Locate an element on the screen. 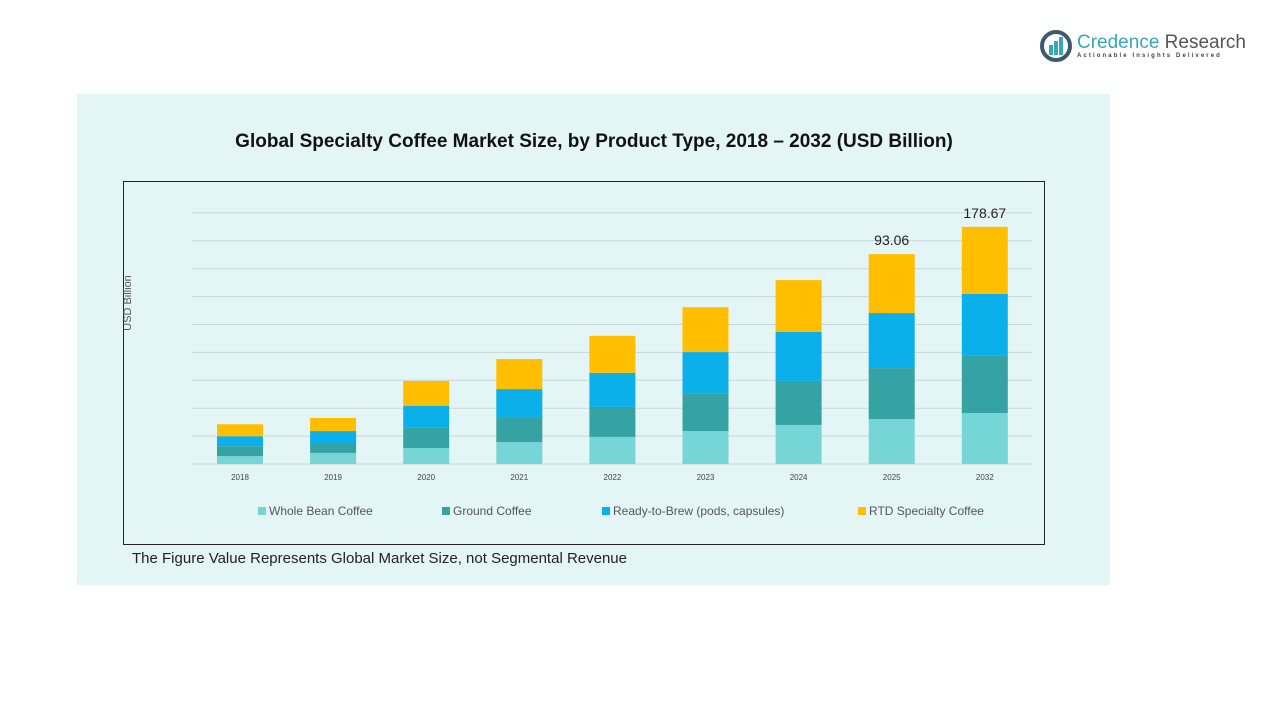 Image resolution: width=1280 pixels, height=720 pixels. data-label: 178.67 is located at coordinates (984, 213).